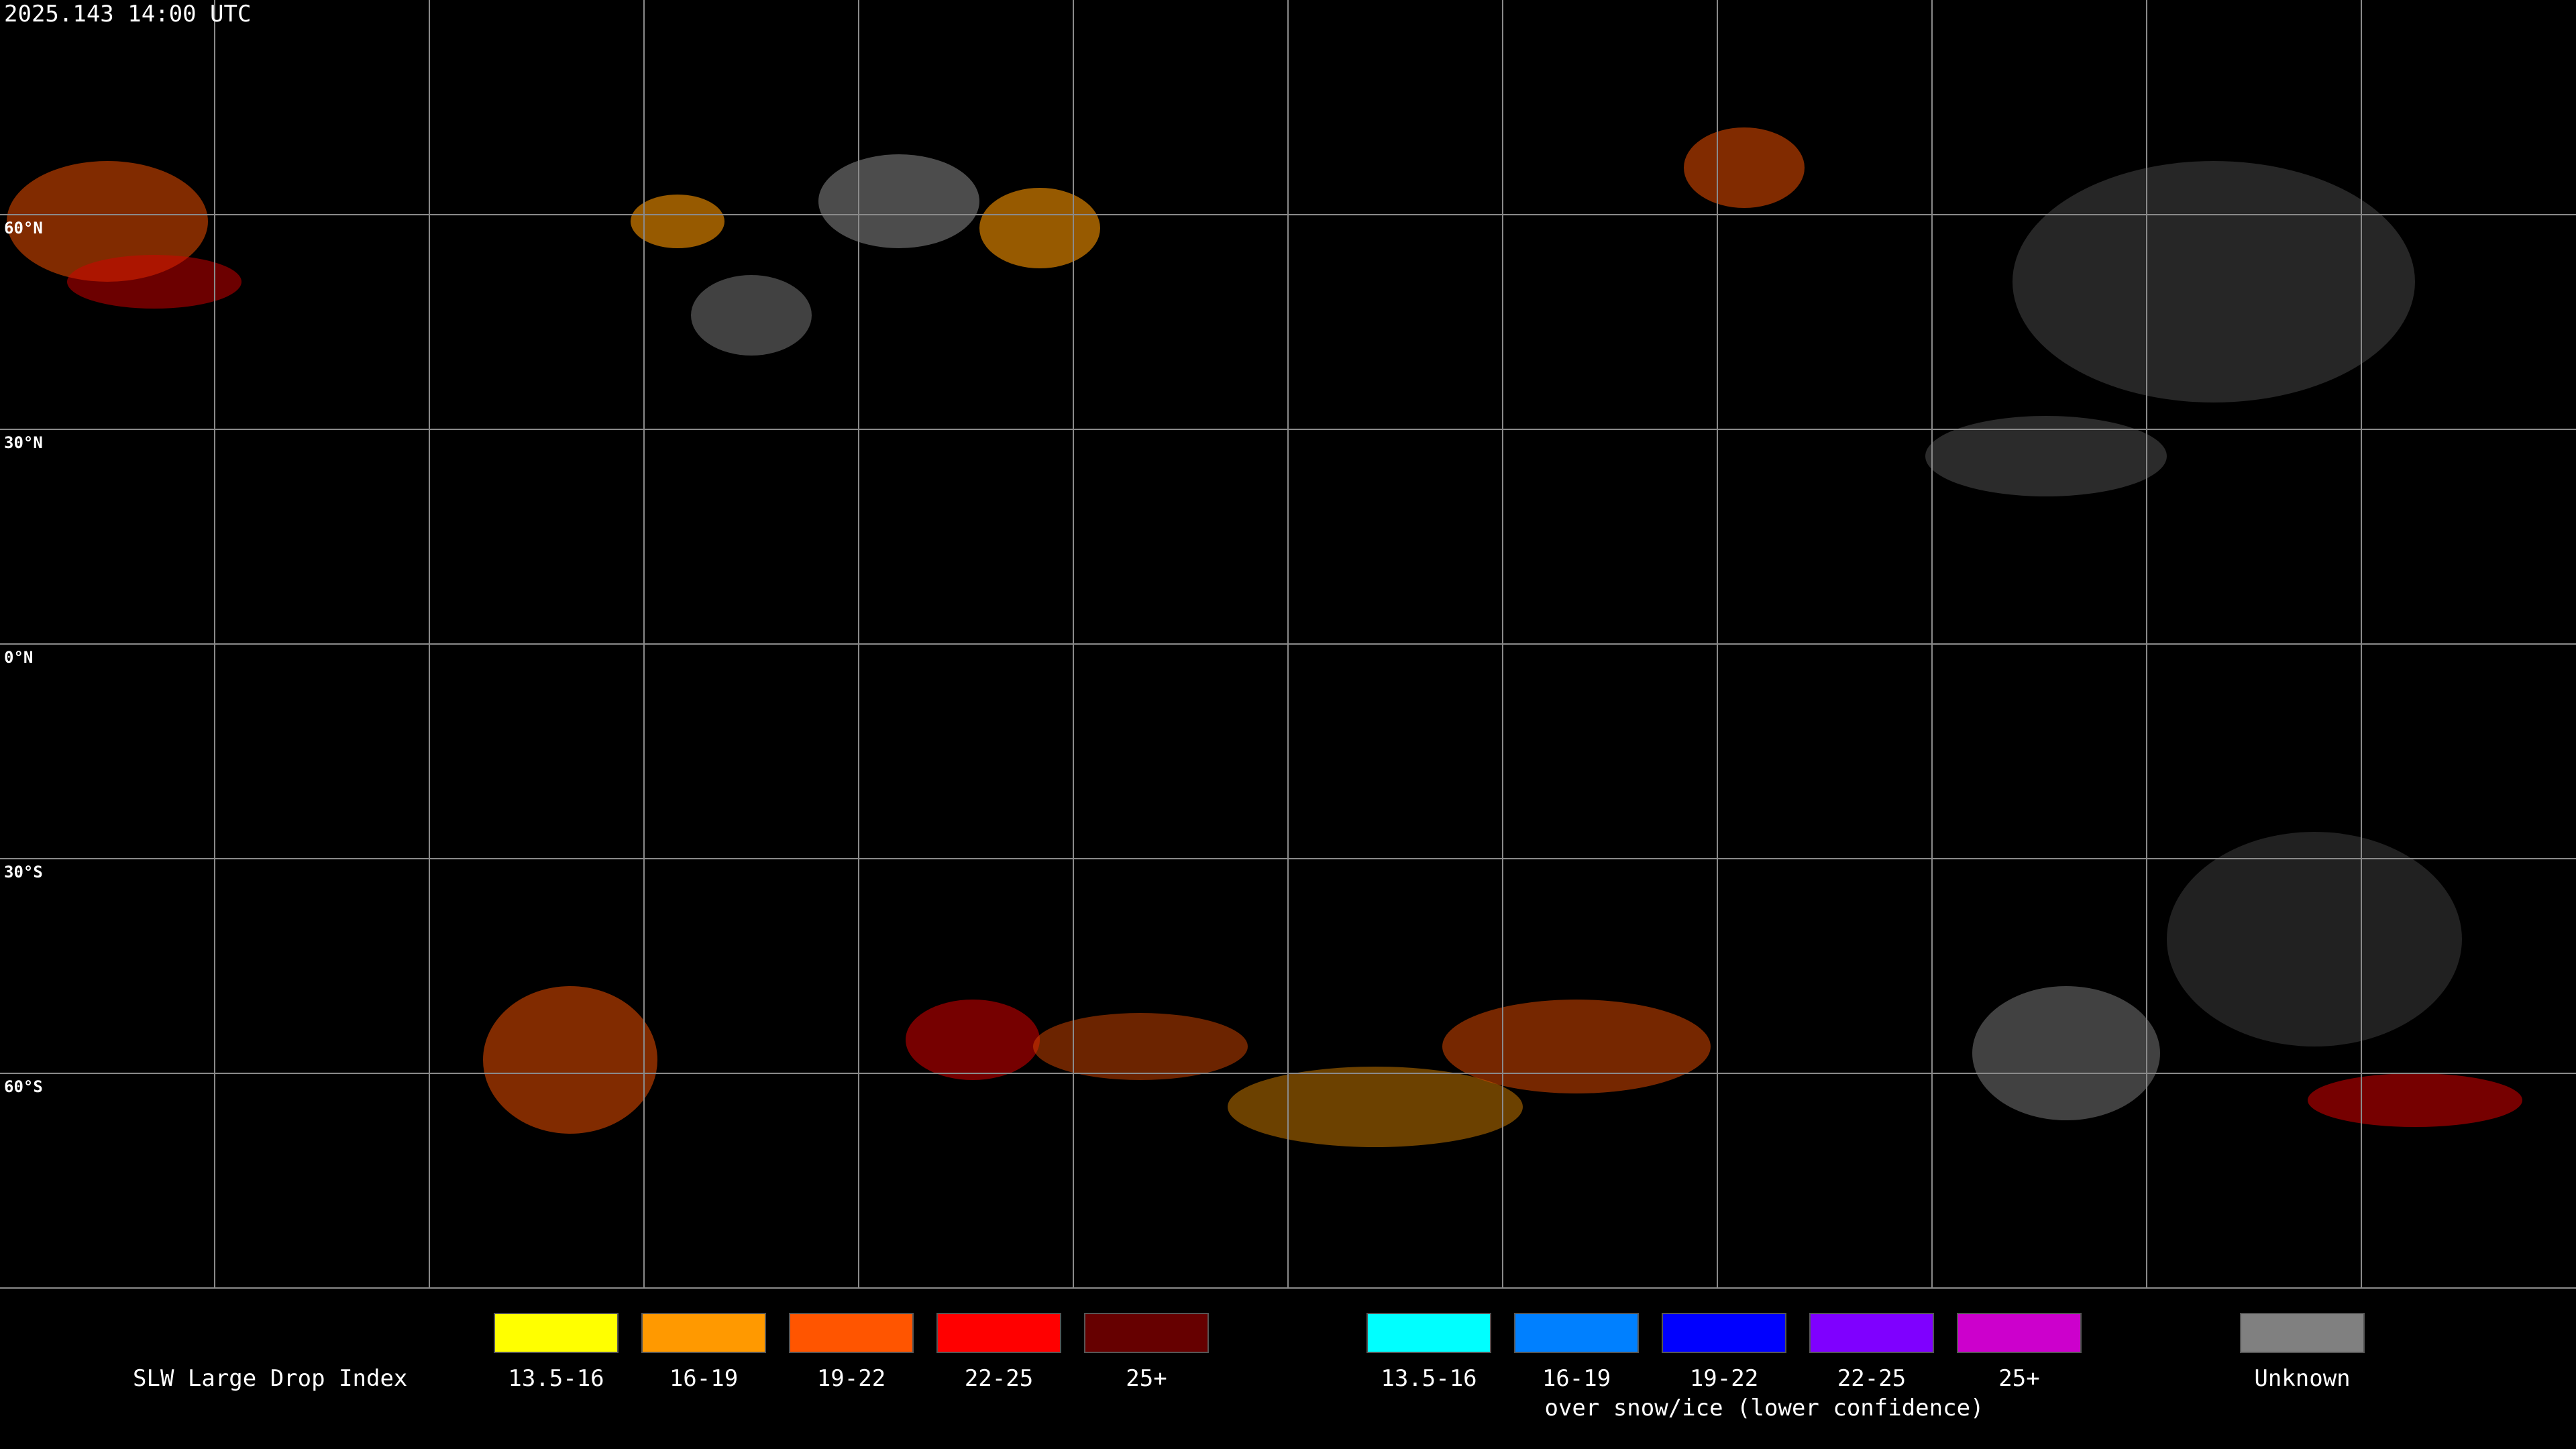  What do you see at coordinates (127, 14) in the screenshot?
I see `timestamp: 2025.143 14:00 UTC` at bounding box center [127, 14].